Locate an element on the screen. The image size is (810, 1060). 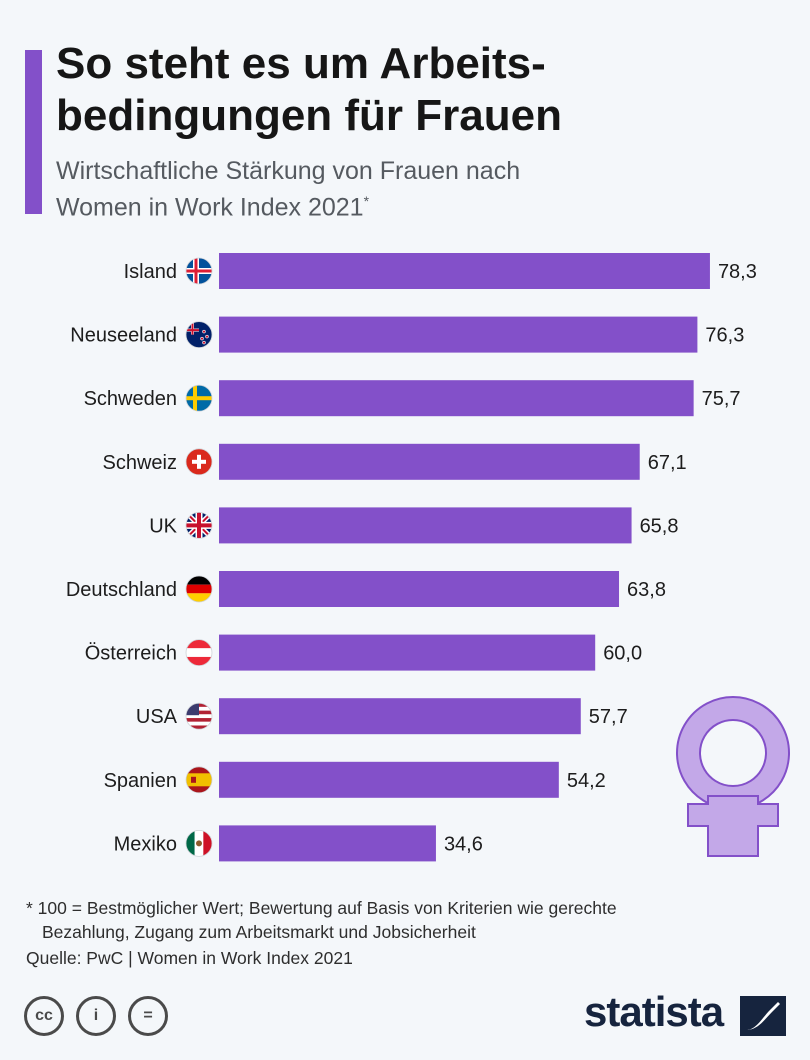
category-label: USA is located at coordinates (157, 717).